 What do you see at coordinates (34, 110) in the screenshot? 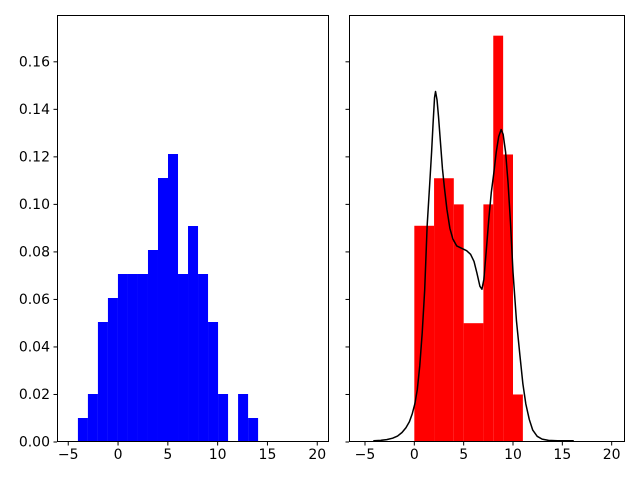
I see `y-tick-label: 0.14` at bounding box center [34, 110].